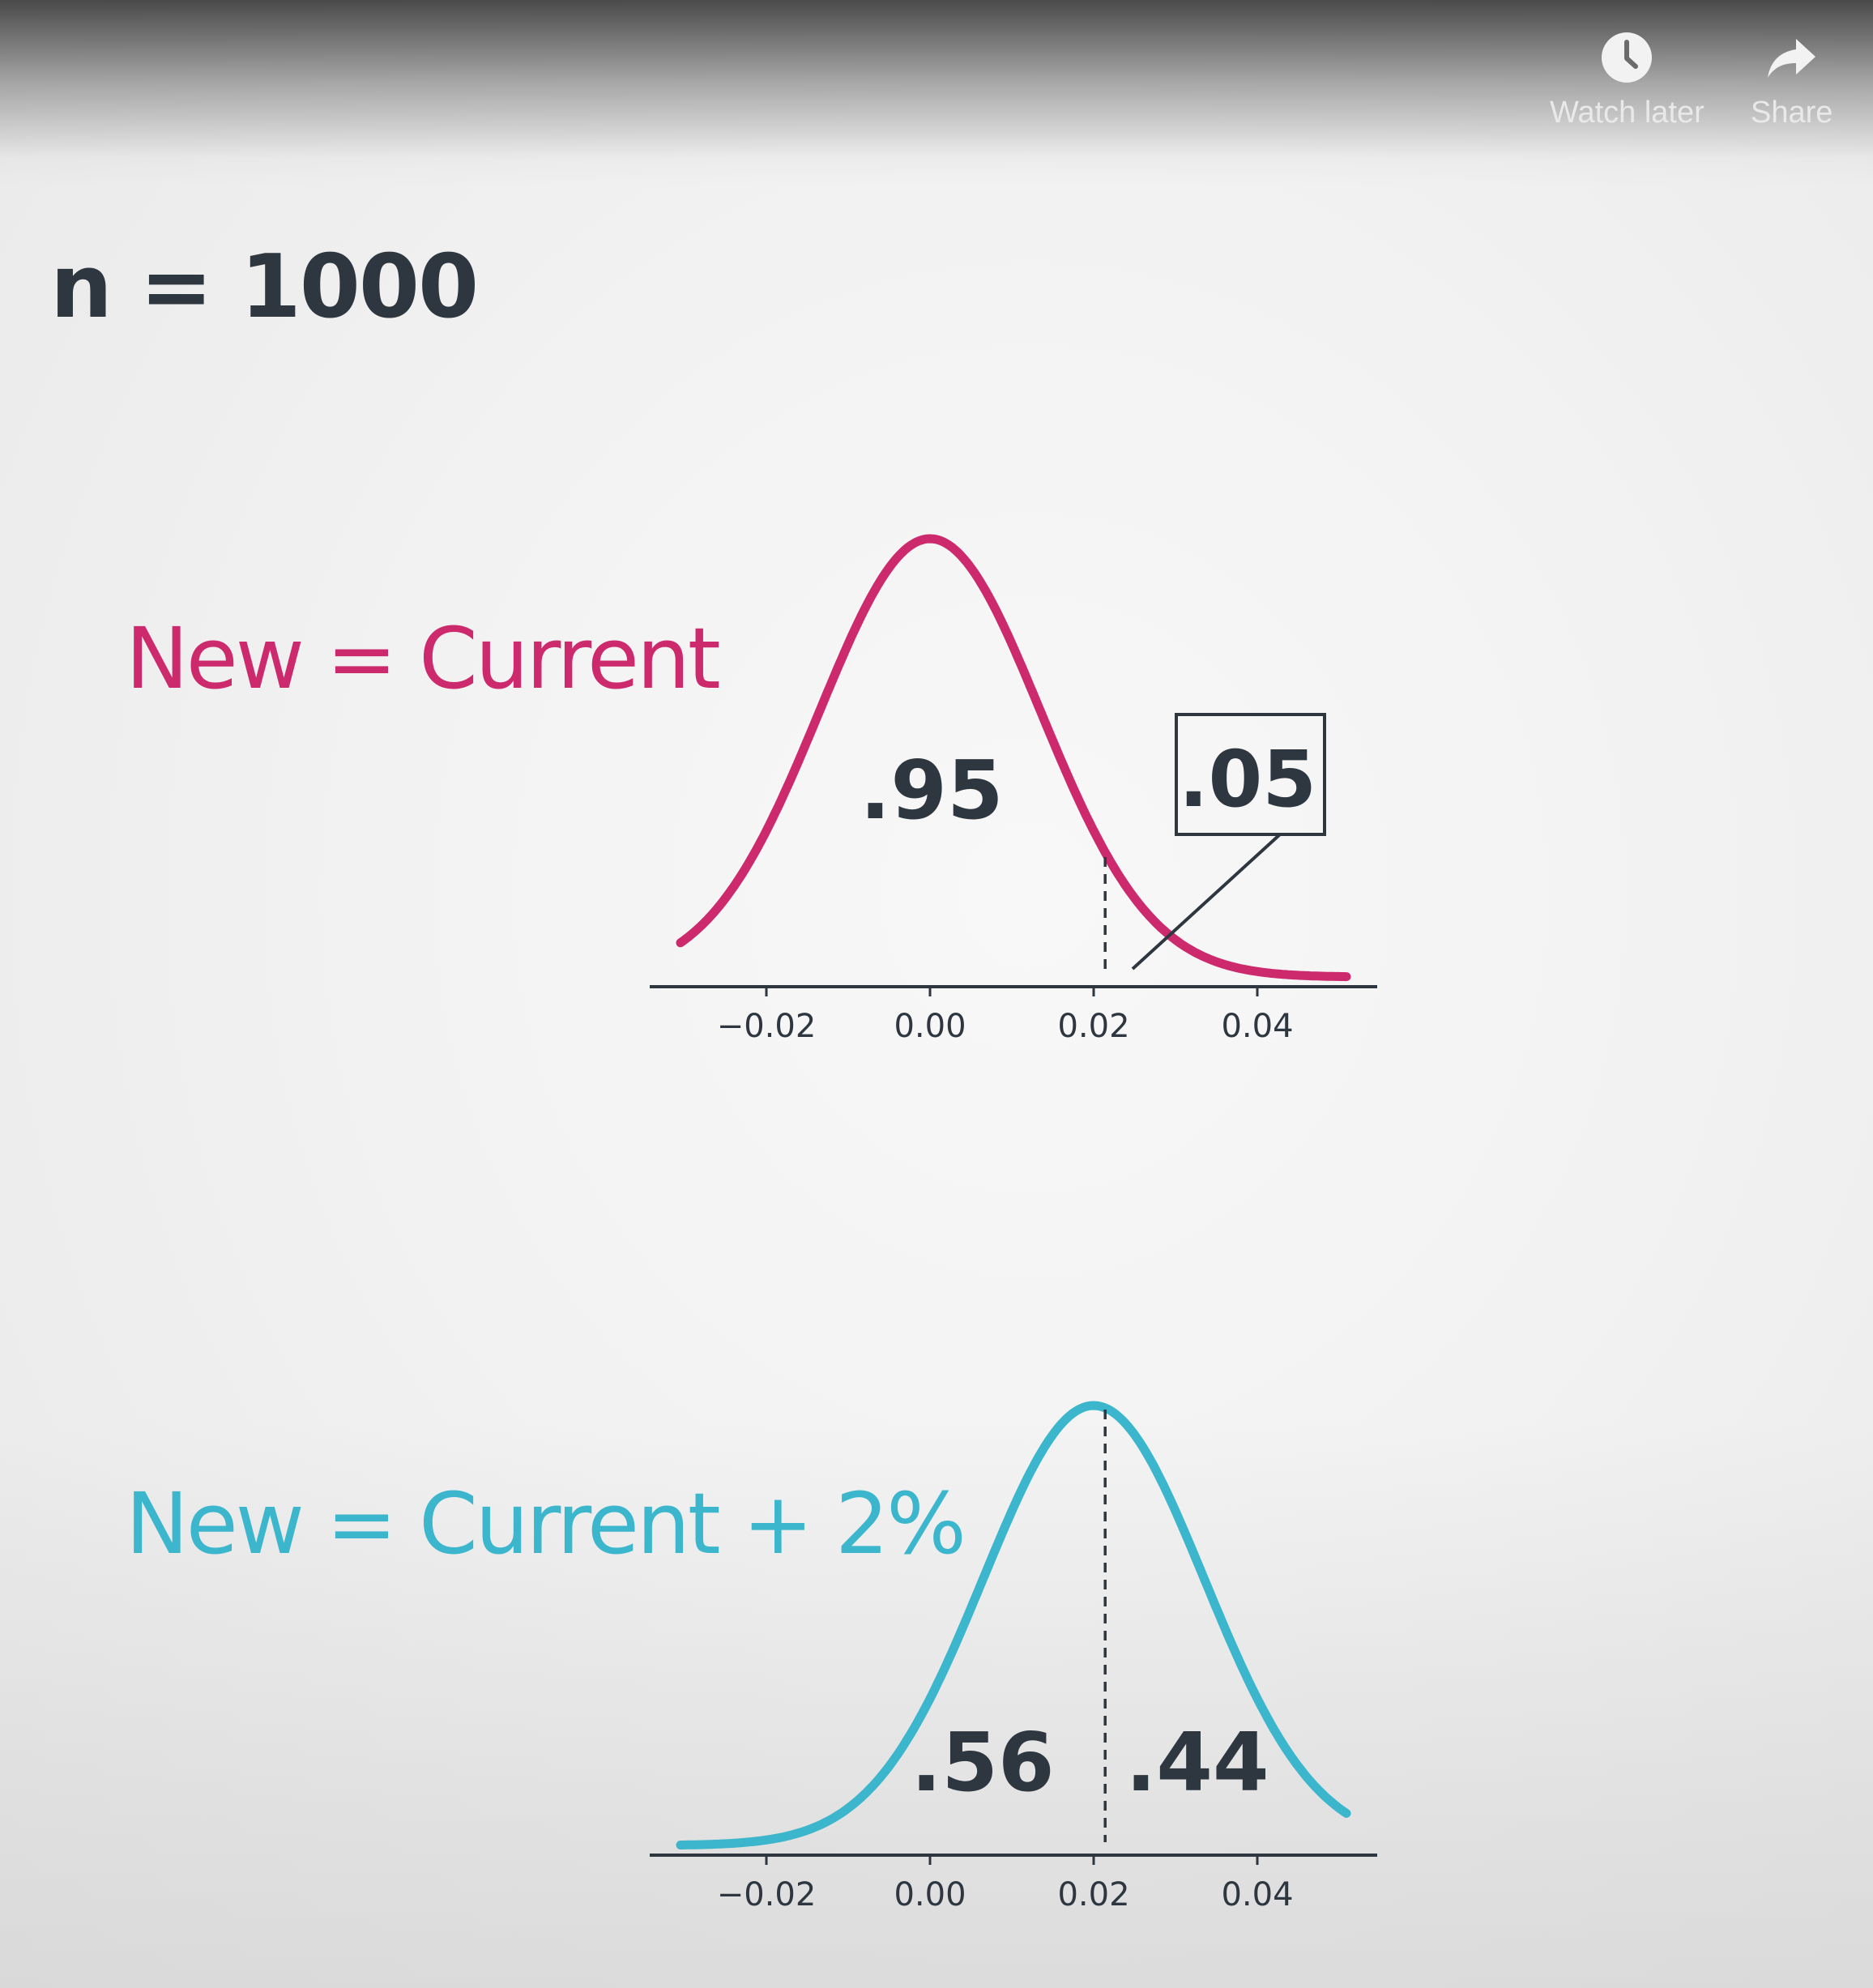 The width and height of the screenshot is (1873, 1988). What do you see at coordinates (1627, 113) in the screenshot?
I see `watch-later-label: Watch later` at bounding box center [1627, 113].